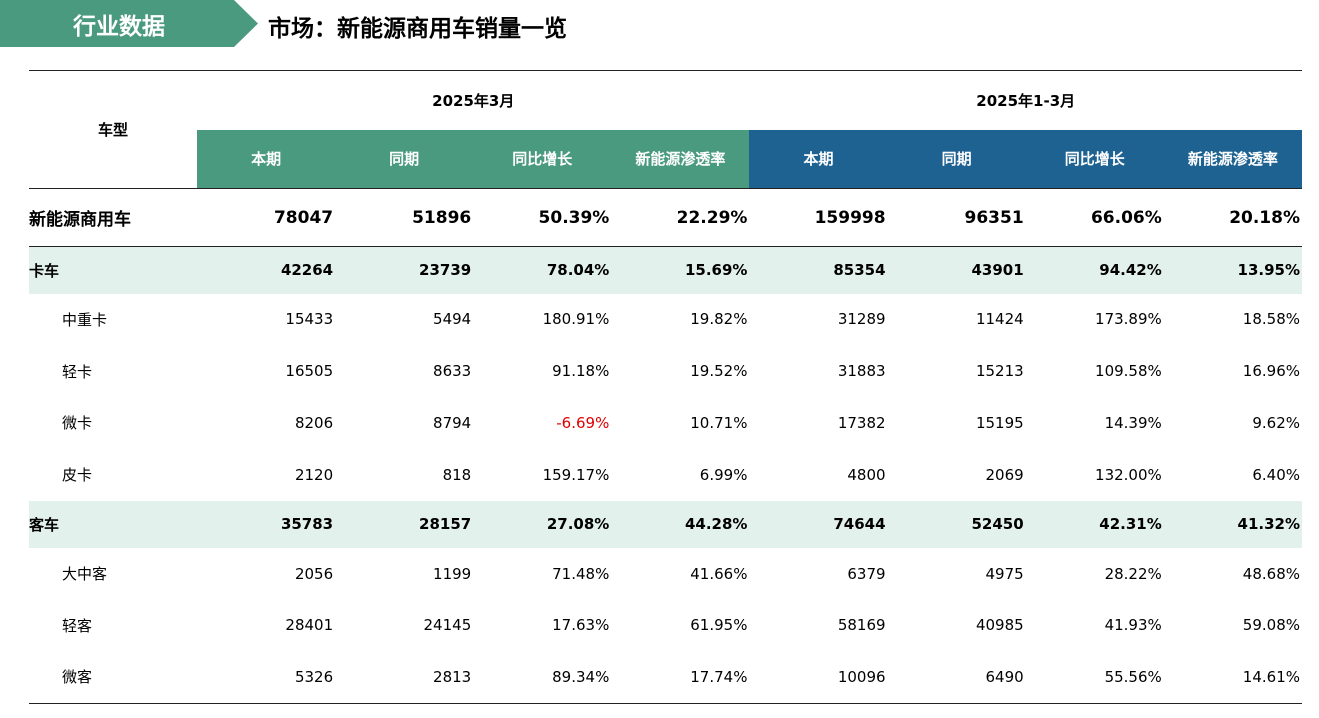 This screenshot has height=718, width=1319. What do you see at coordinates (113, 129) in the screenshot?
I see `column-header-type: 车型` at bounding box center [113, 129].